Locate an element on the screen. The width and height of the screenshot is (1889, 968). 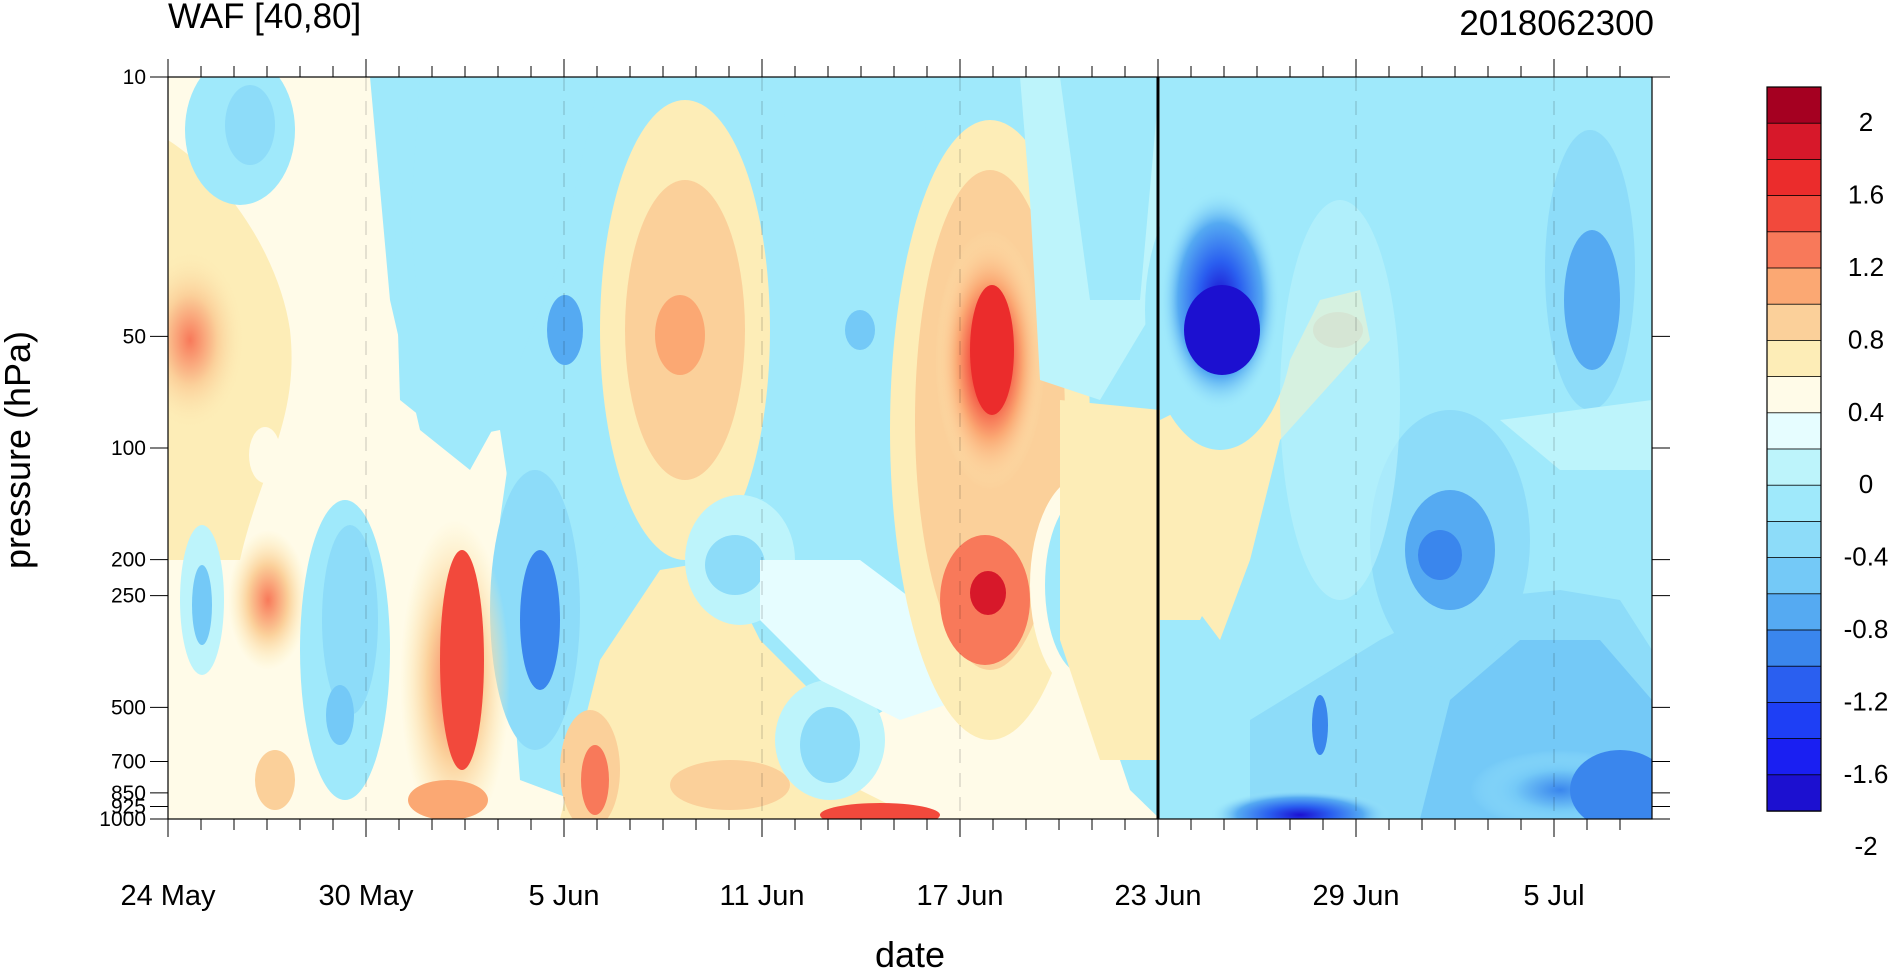
y-tick-label: 10 is located at coordinates (134, 77).